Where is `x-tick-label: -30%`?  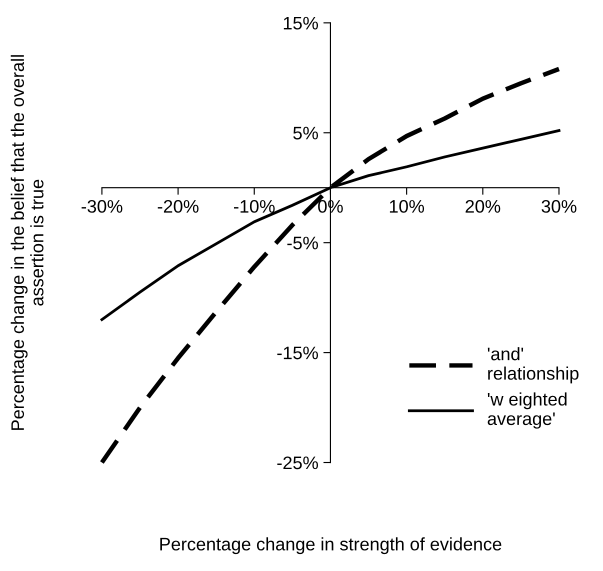
x-tick-label: -30% is located at coordinates (102, 206).